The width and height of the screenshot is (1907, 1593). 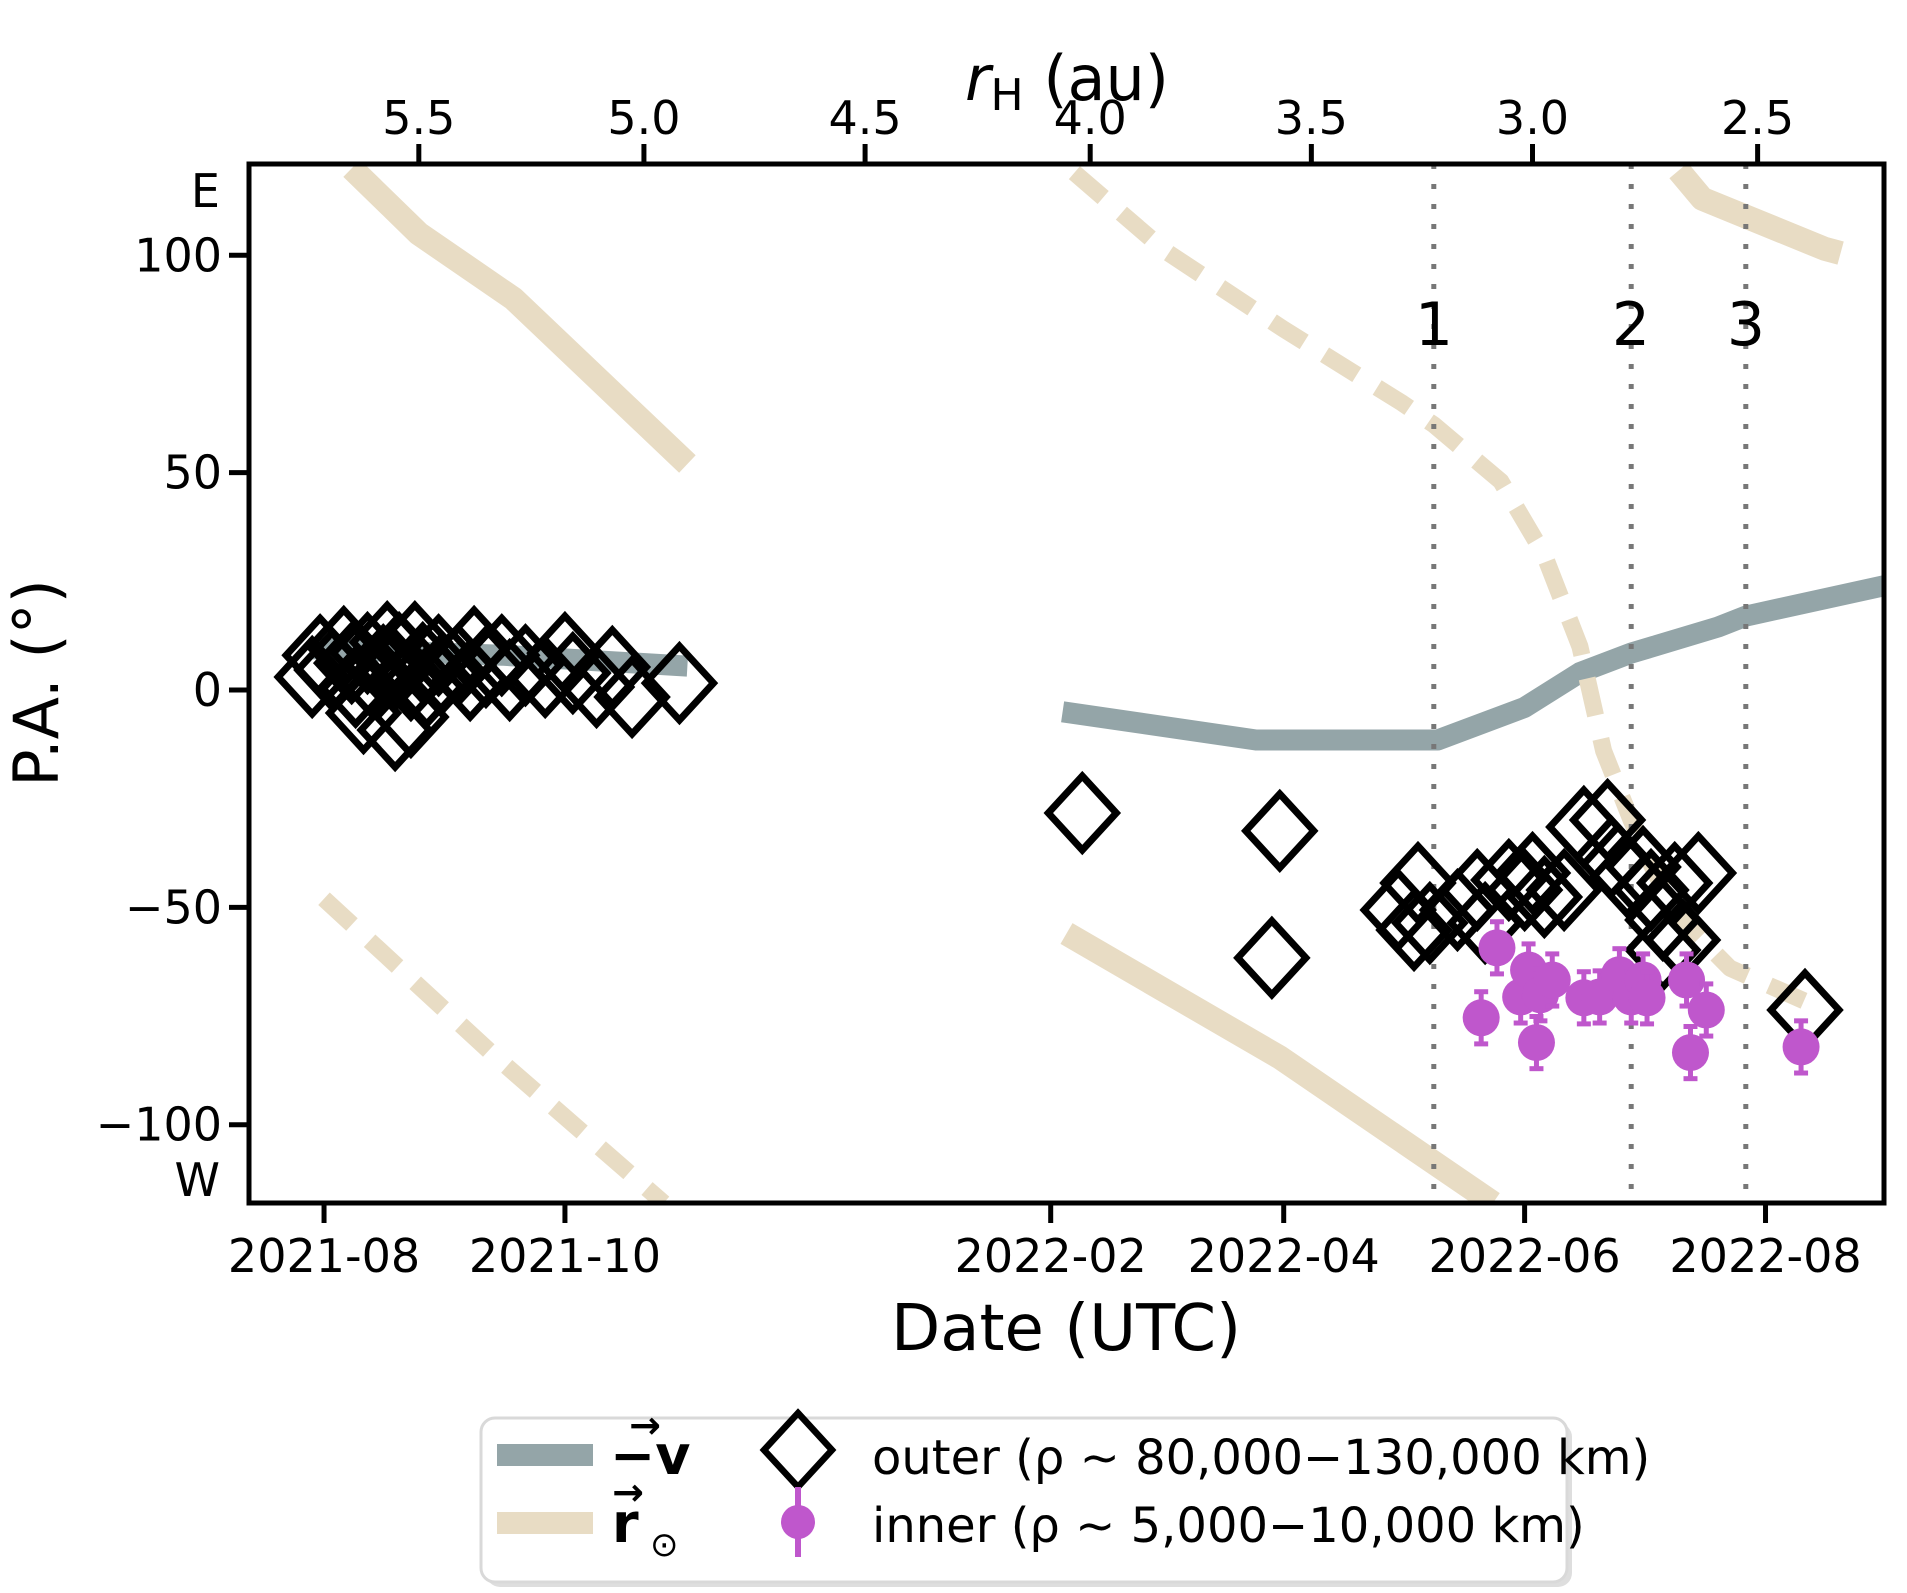 What do you see at coordinates (173, 907) in the screenshot?
I see `y-tick-label: −50` at bounding box center [173, 907].